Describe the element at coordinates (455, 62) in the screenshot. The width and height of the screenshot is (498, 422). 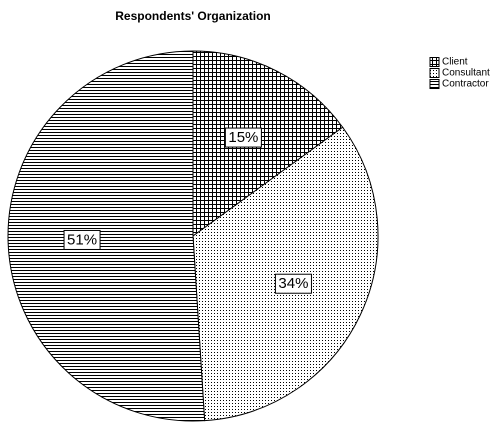
I see `legend-label: Client` at that location.